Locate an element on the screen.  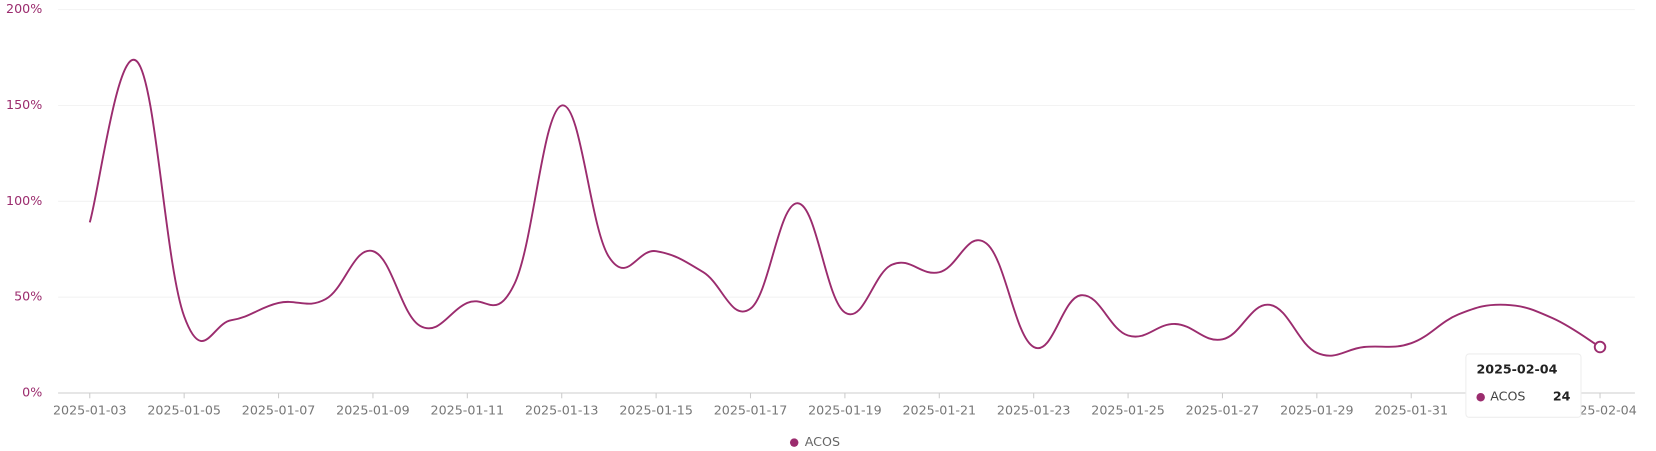
tooltip-box is located at coordinates (1523, 385).